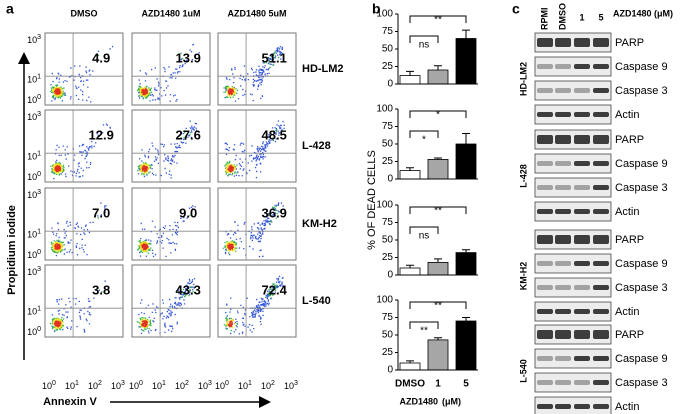 This screenshot has height=414, width=685. I want to click on x-tick-label: 10², so click(268, 386).